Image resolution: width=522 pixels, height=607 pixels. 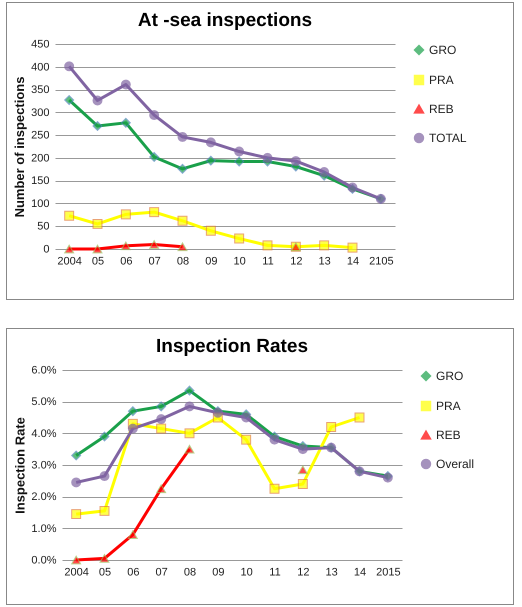 I want to click on y-tick-label: 3.0%, so click(x=44, y=466).